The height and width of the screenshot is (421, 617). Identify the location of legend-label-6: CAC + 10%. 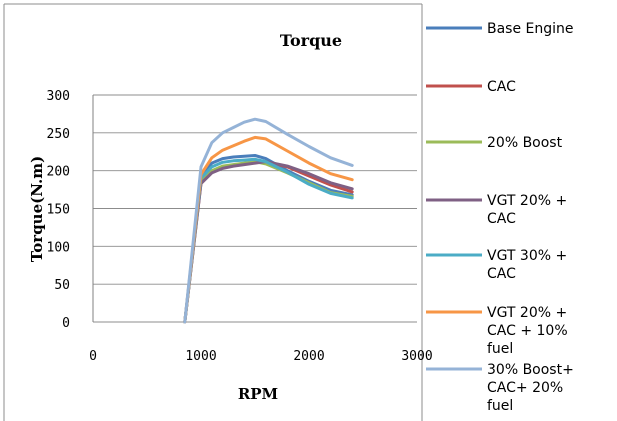
(527, 331).